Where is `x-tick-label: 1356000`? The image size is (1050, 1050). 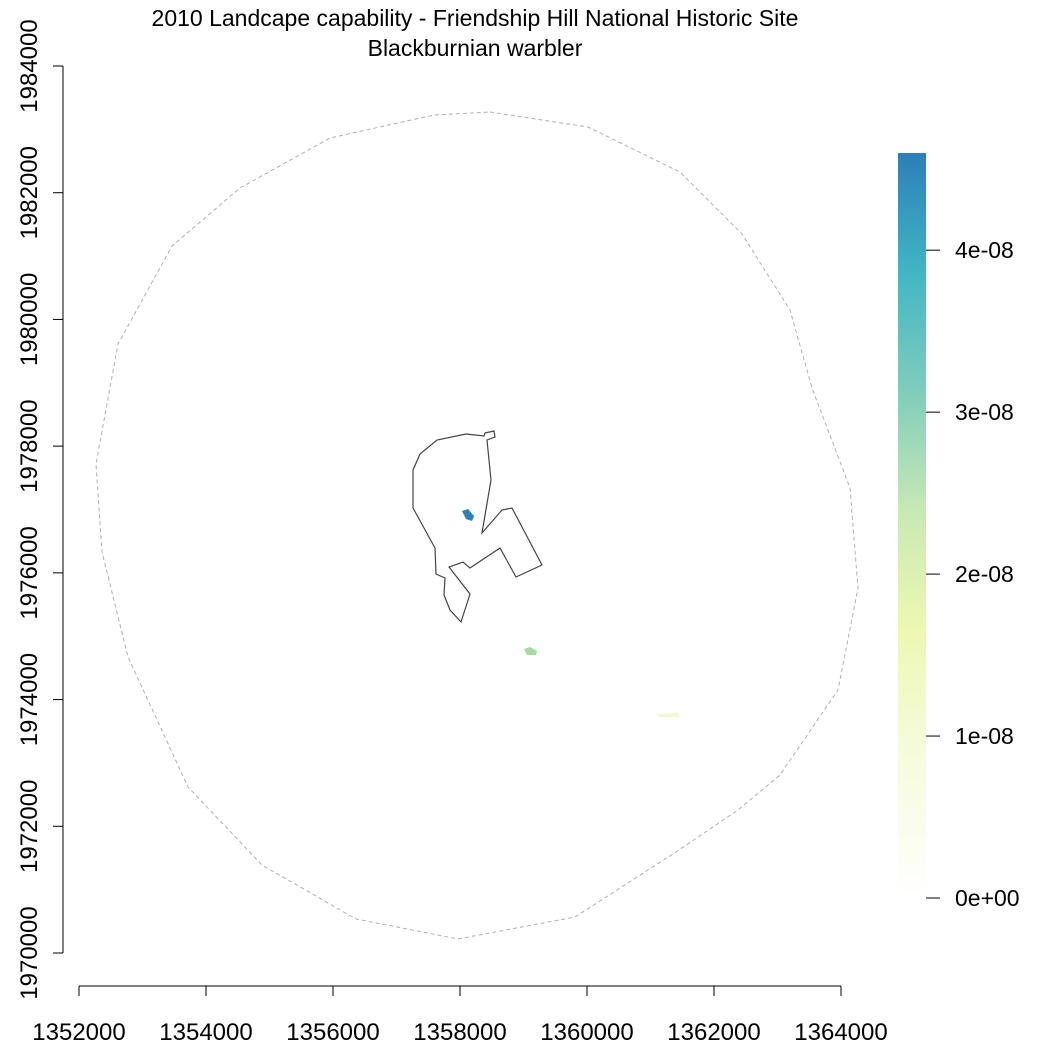 x-tick-label: 1356000 is located at coordinates (332, 1032).